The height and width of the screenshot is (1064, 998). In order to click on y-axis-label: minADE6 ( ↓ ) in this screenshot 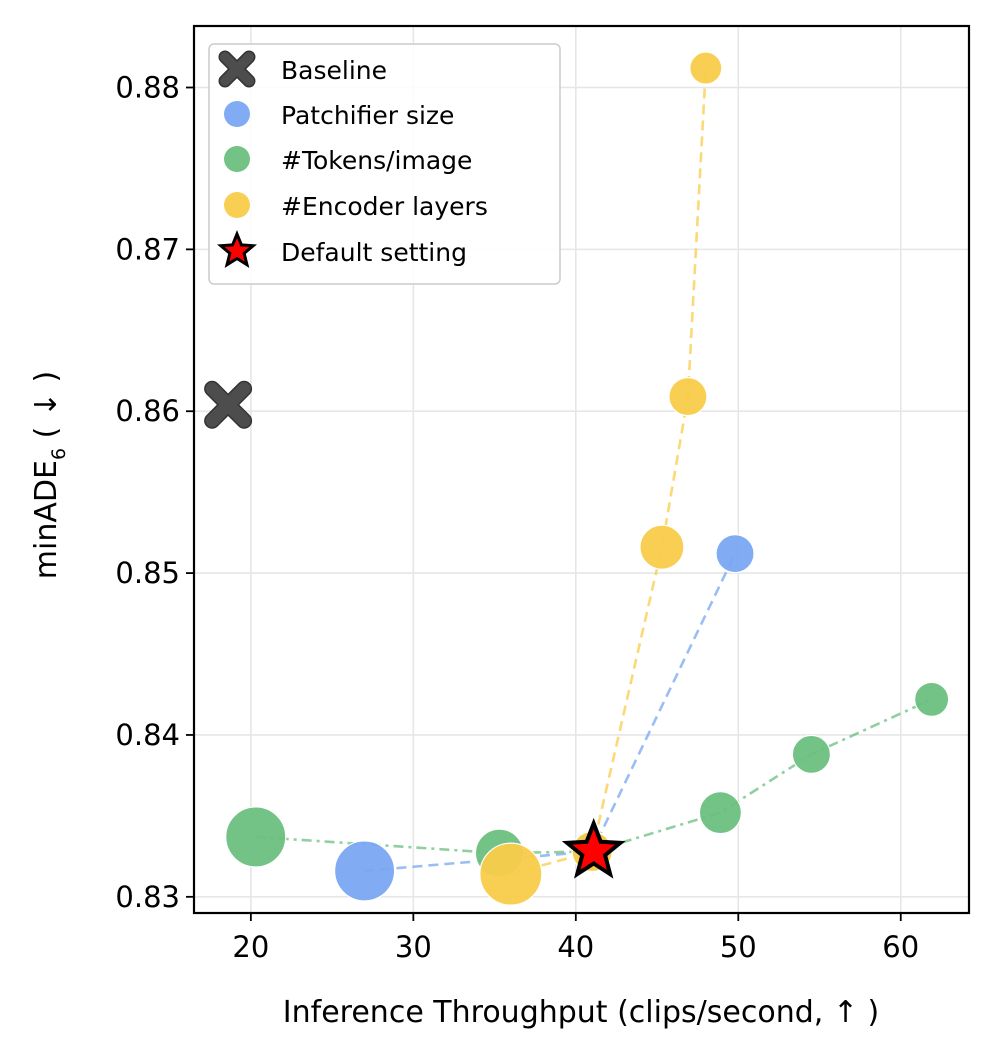, I will do `click(49, 475)`.